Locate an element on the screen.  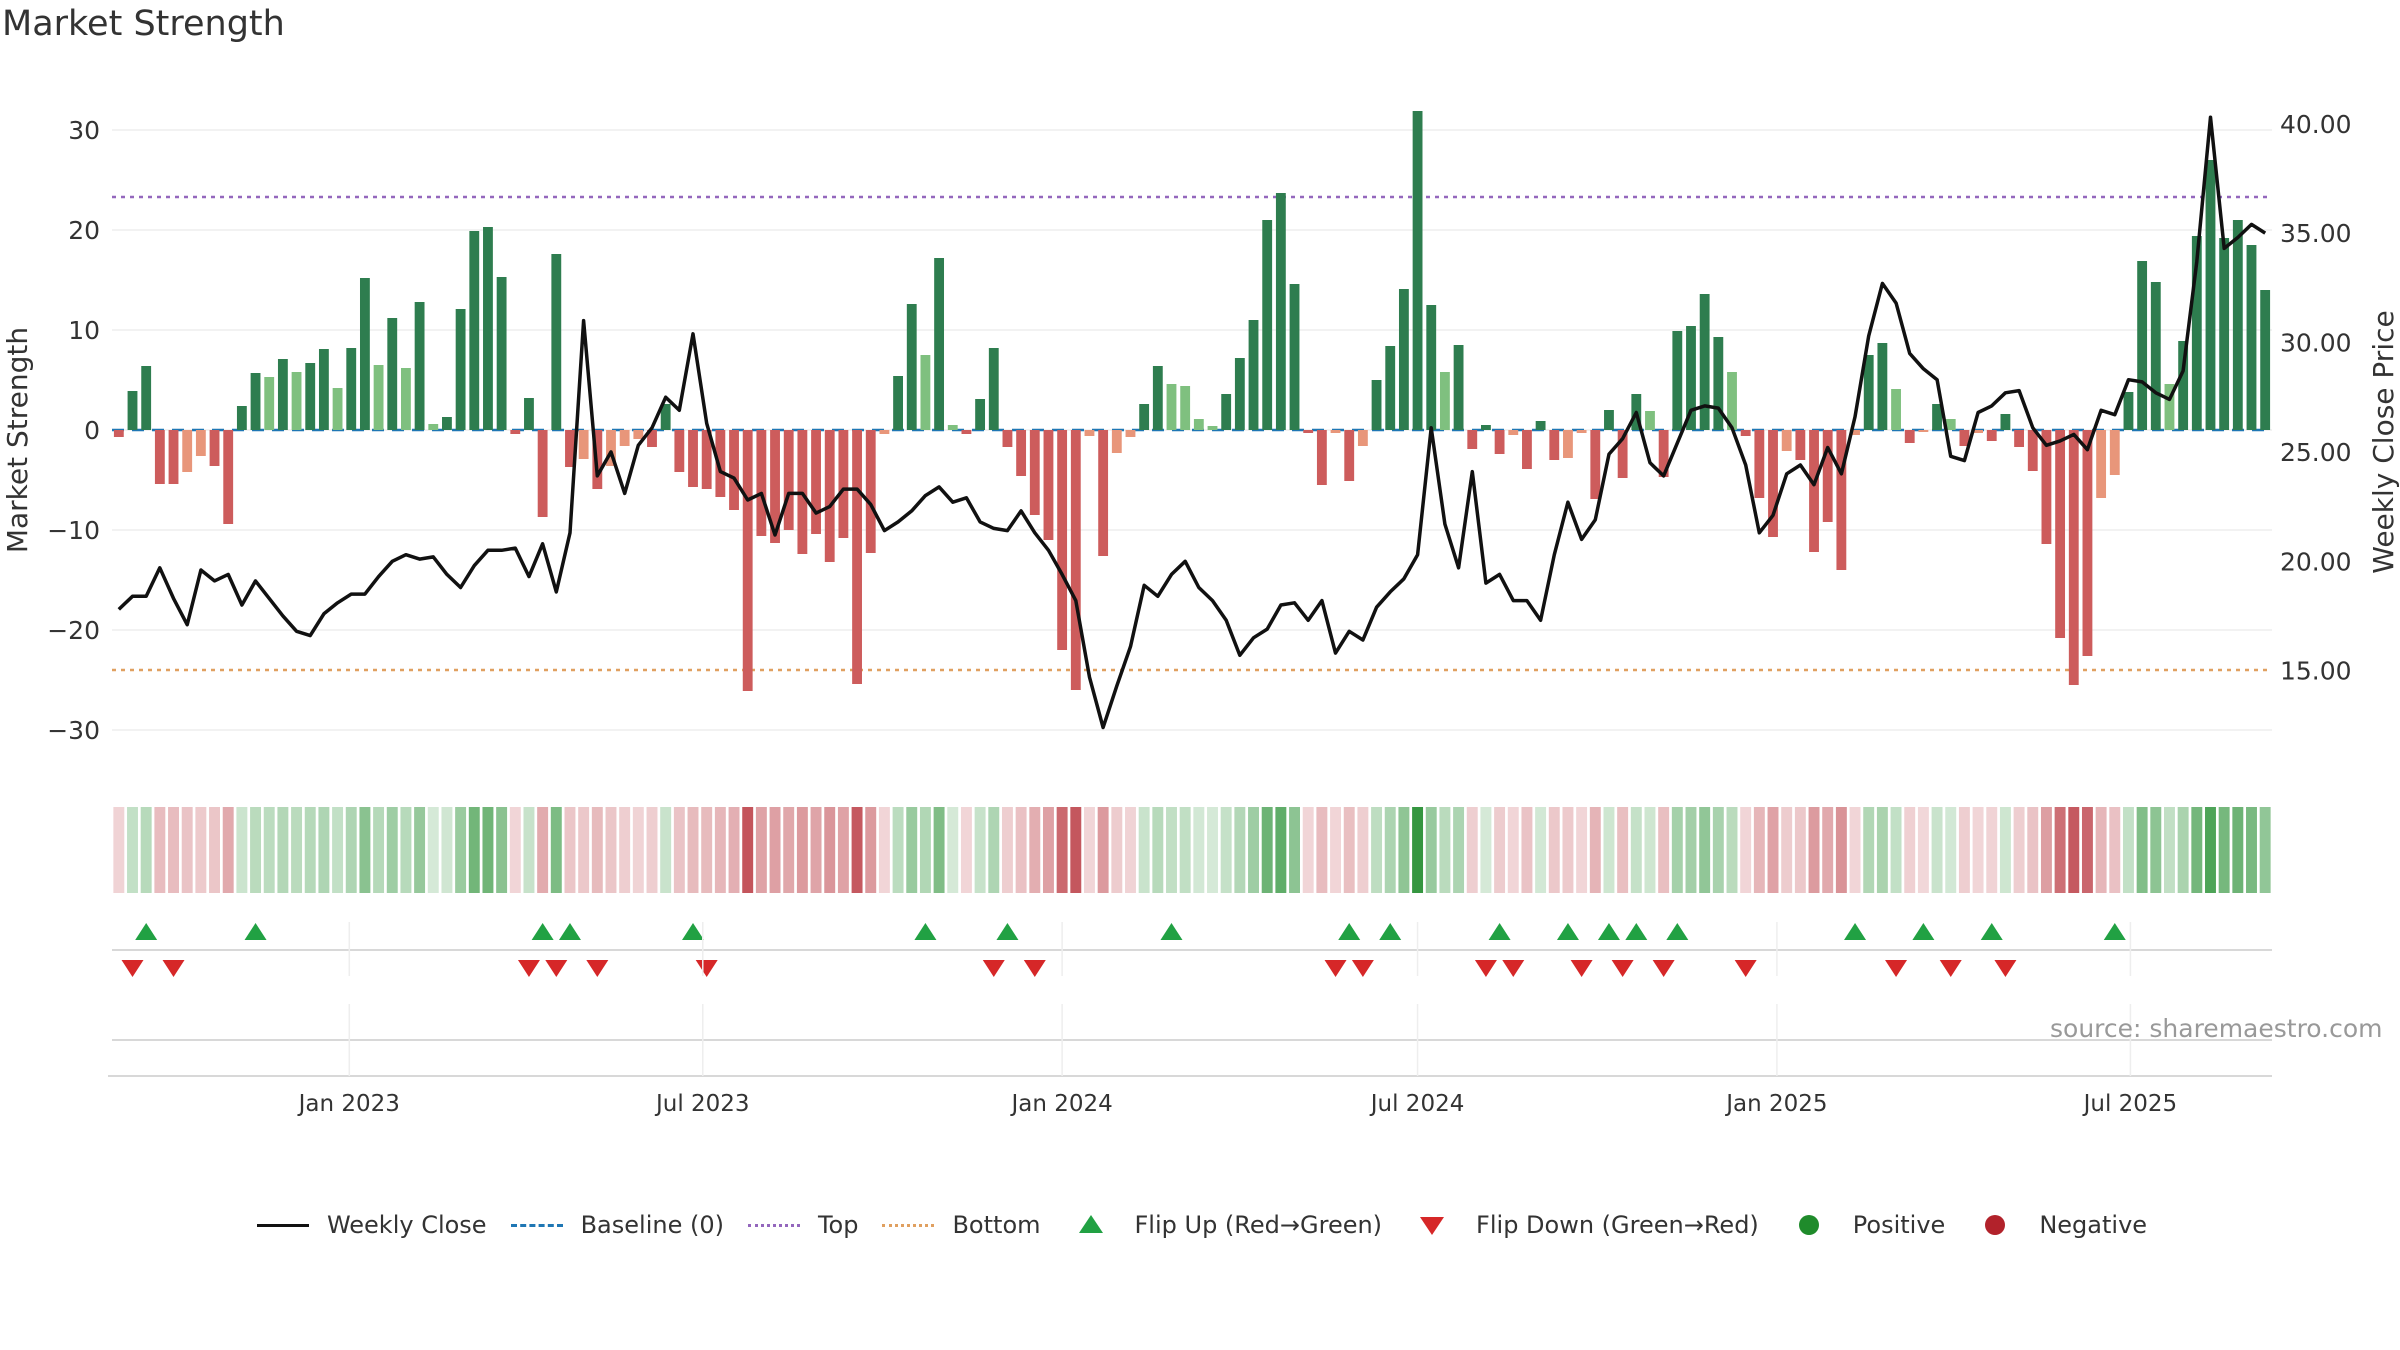
legend-weekly-close: Weekly Close is located at coordinates (370, 1225).